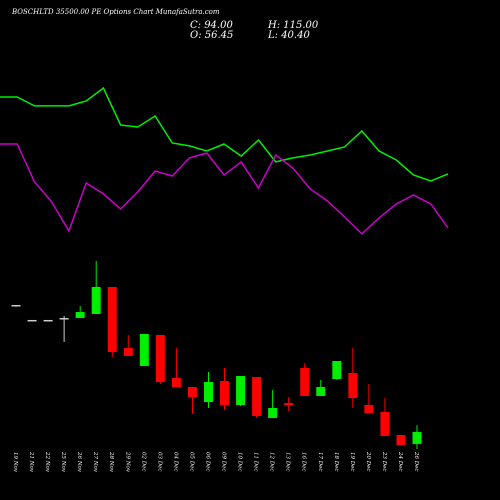  Describe the element at coordinates (127, 462) in the screenshot. I see `x-tick-label: 29 Nov` at that location.